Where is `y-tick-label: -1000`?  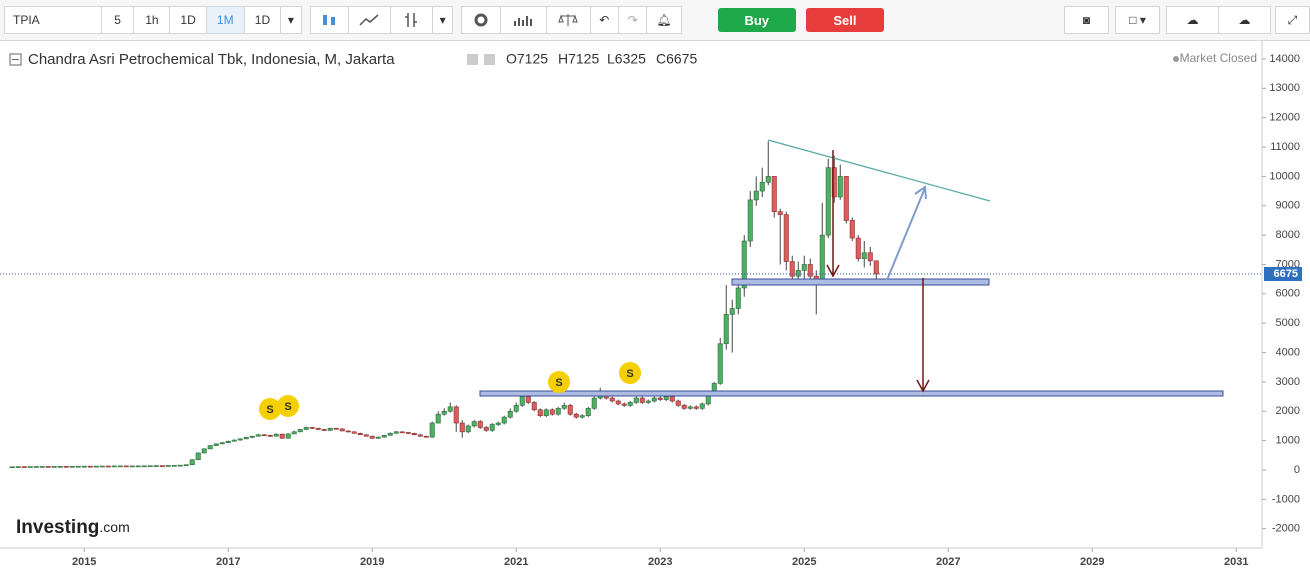 y-tick-label: -1000 is located at coordinates (1286, 499).